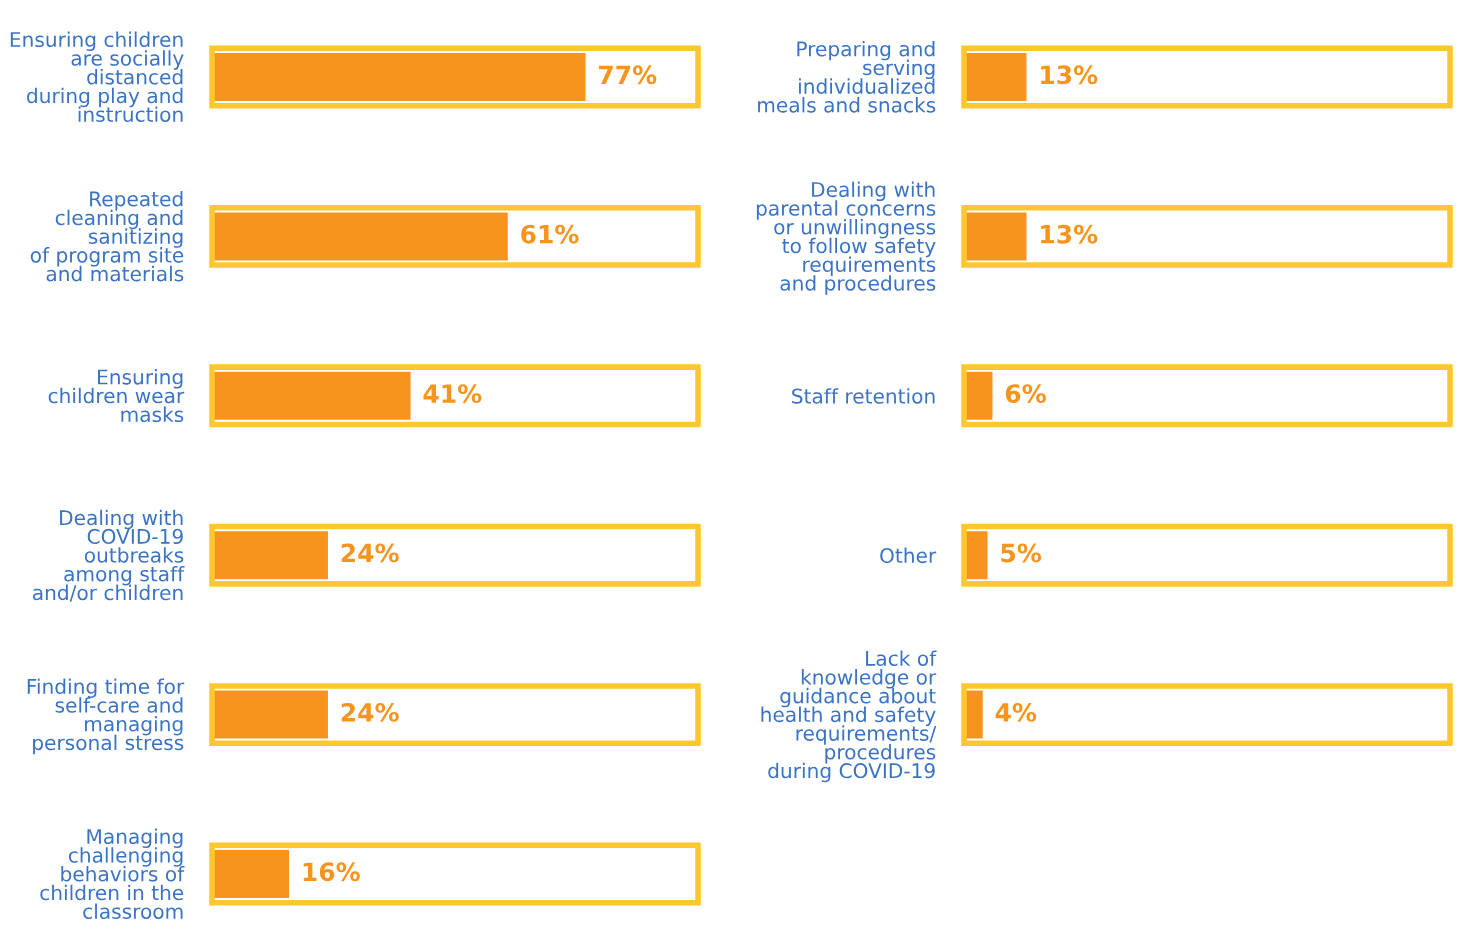 This screenshot has width=1460, height=937. I want to click on y-tick-label: Other, so click(908, 555).